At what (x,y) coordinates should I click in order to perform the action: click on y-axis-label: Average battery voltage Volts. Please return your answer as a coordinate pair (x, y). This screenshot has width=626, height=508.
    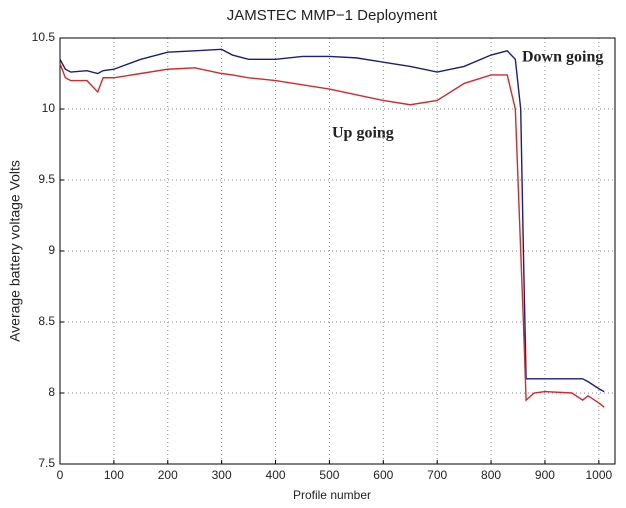
    Looking at the image, I should click on (15, 251).